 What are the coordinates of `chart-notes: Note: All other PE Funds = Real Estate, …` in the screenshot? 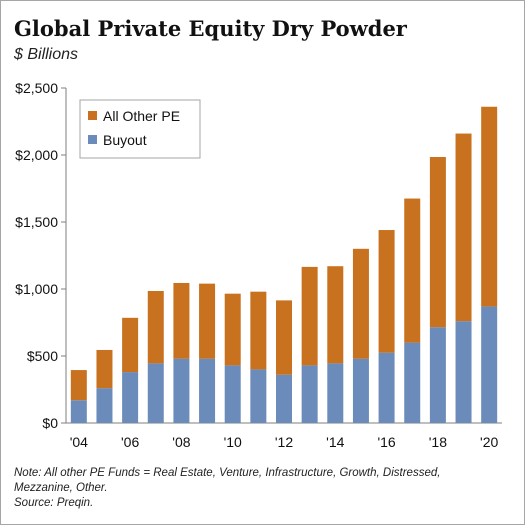 It's located at (264, 488).